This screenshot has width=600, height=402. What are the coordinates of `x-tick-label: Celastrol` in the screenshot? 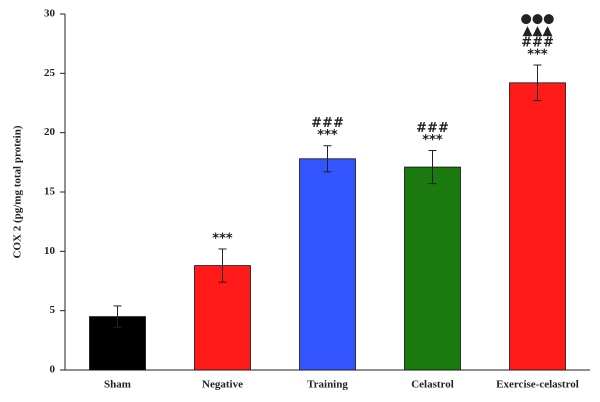 It's located at (432, 385).